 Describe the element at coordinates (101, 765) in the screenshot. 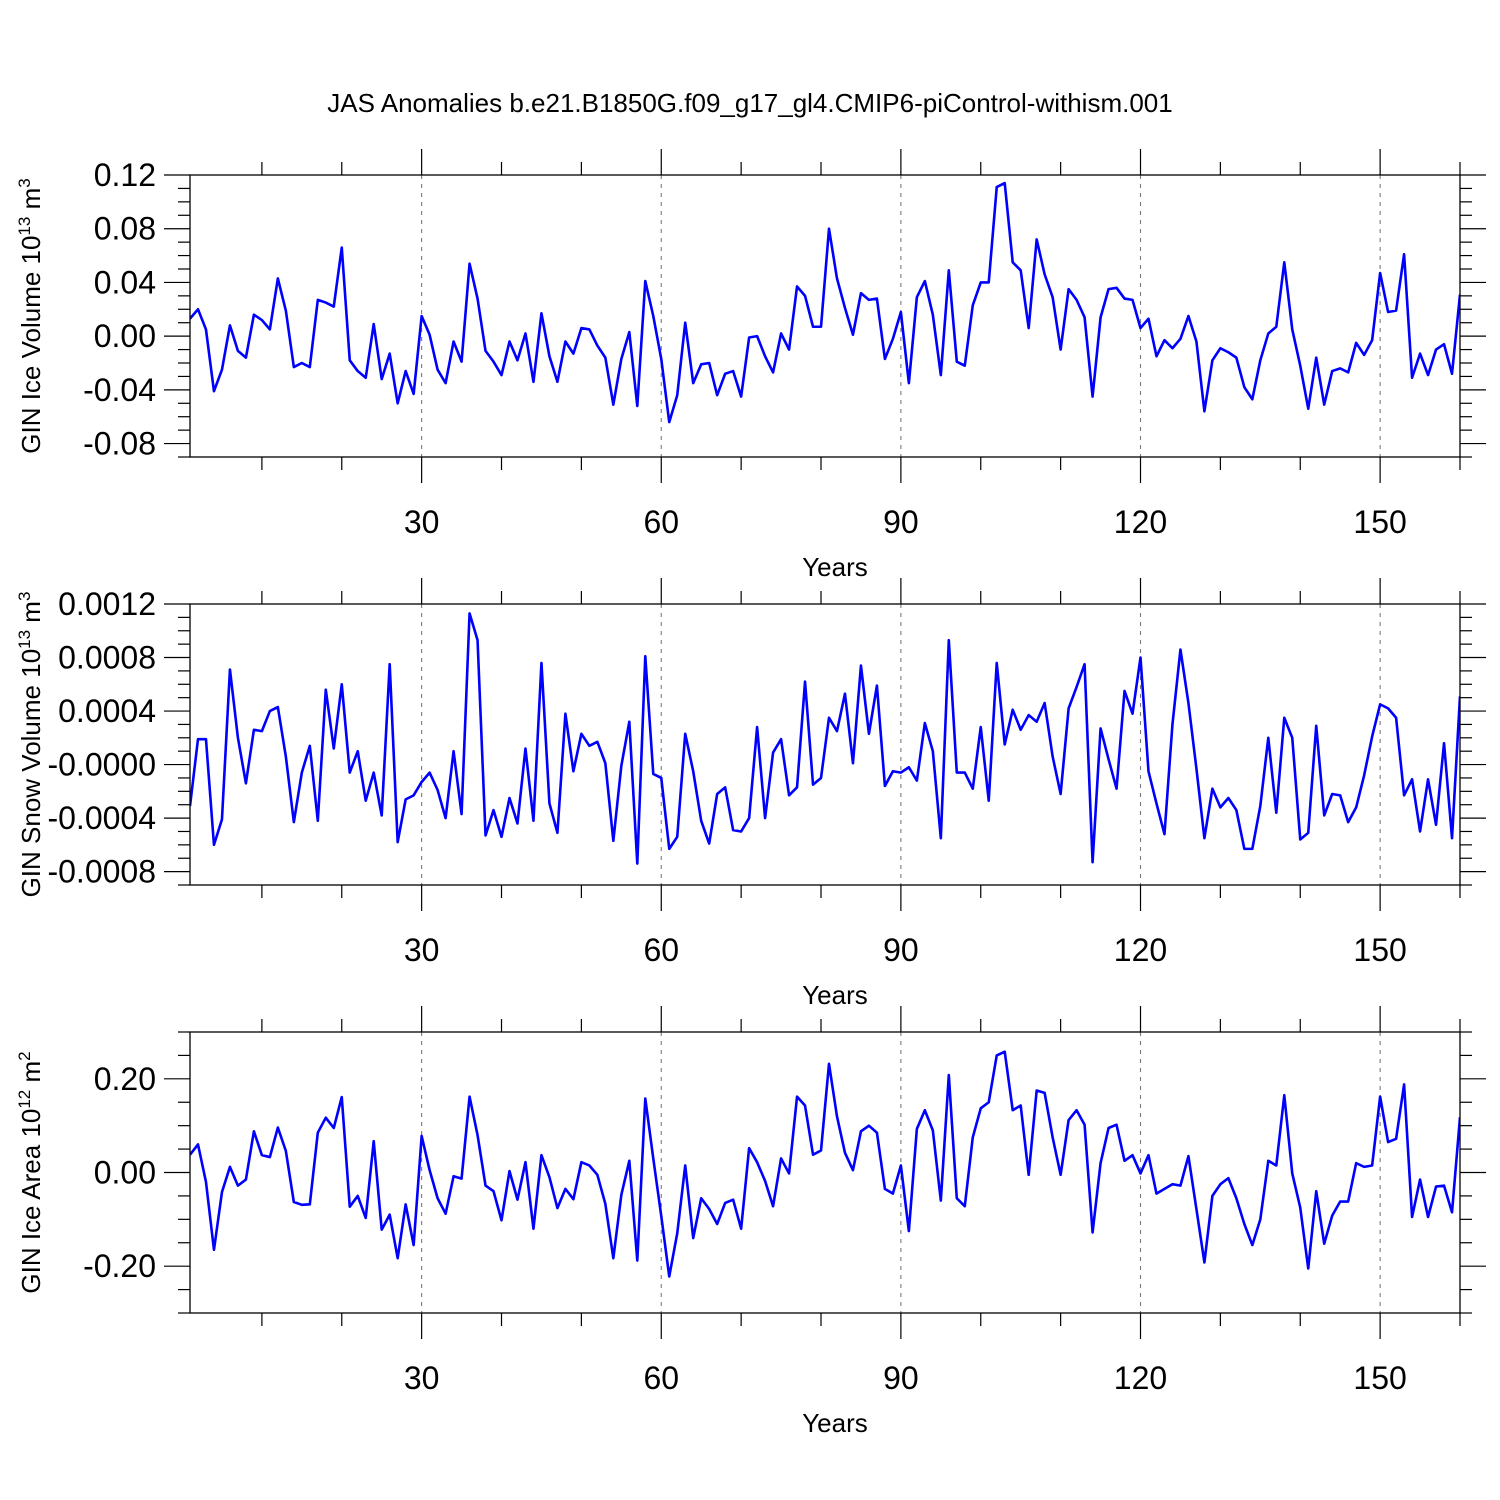

I see `y-tick-label: -0.0000` at that location.